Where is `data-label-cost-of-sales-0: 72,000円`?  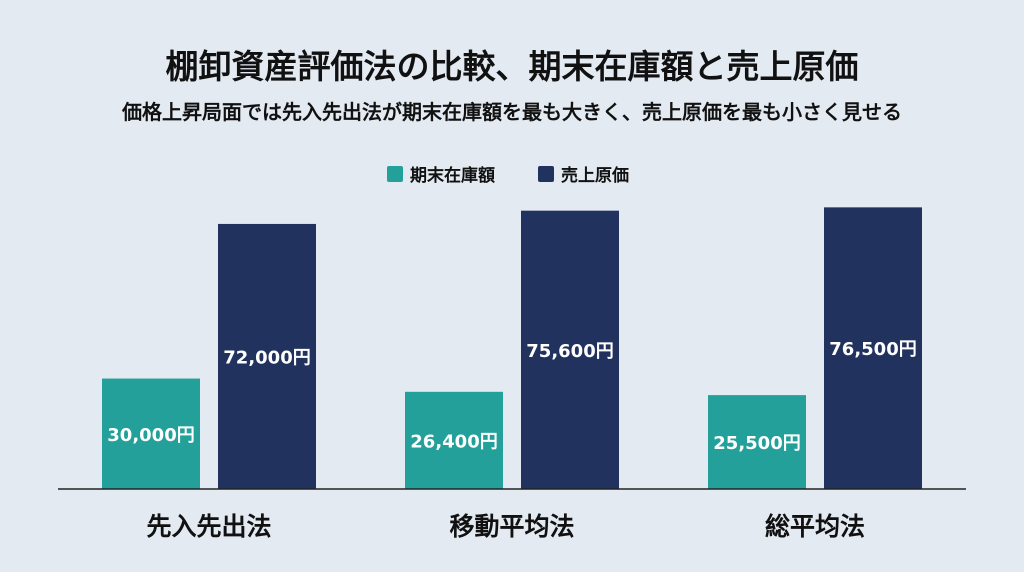 data-label-cost-of-sales-0: 72,000円 is located at coordinates (266, 357).